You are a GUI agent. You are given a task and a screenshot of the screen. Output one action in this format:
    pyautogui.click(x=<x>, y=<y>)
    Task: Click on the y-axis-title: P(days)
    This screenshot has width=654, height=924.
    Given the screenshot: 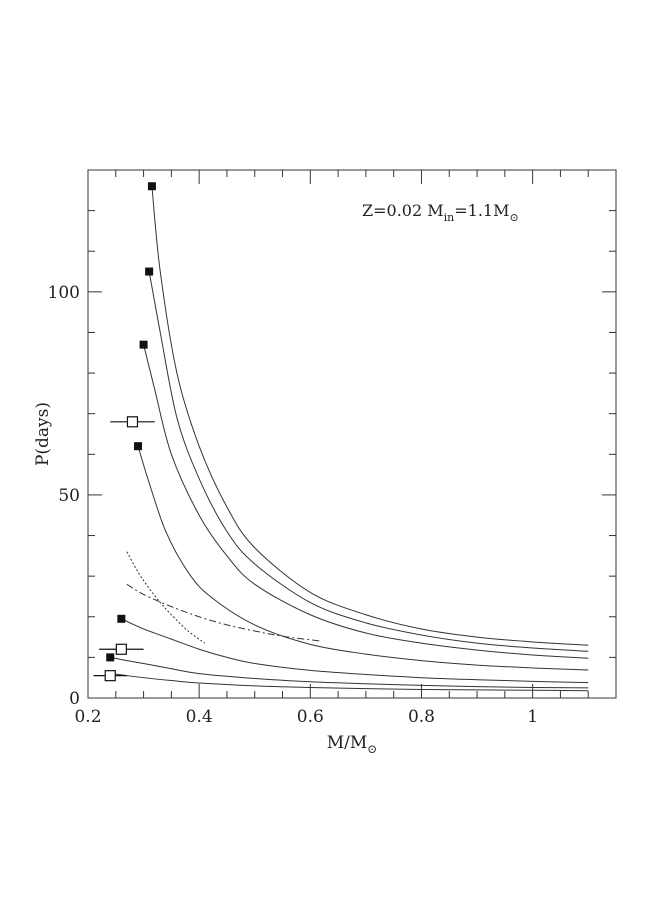 What is the action you would take?
    pyautogui.click(x=43, y=434)
    